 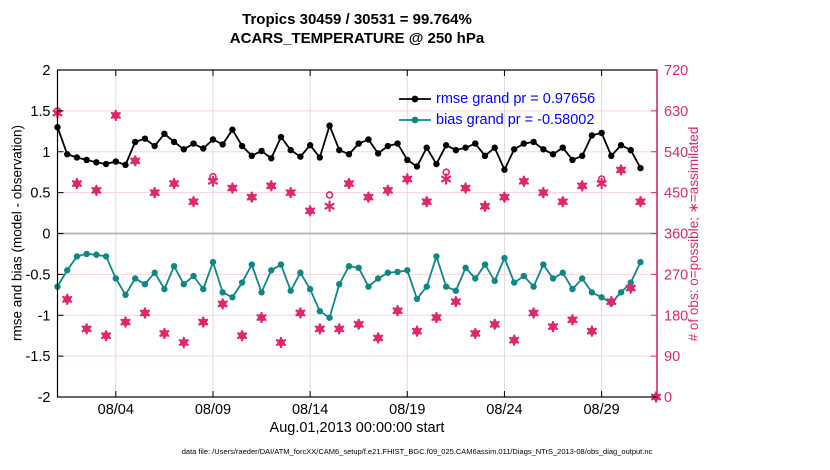 I want to click on y-tick-label-right: 360, so click(x=676, y=235).